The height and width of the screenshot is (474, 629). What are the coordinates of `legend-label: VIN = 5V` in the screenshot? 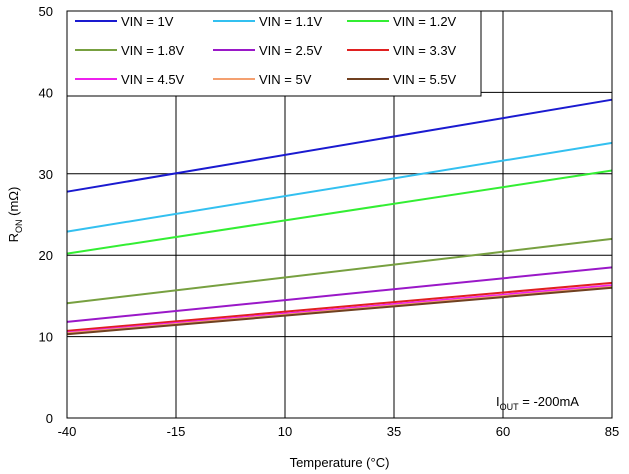 It's located at (285, 79).